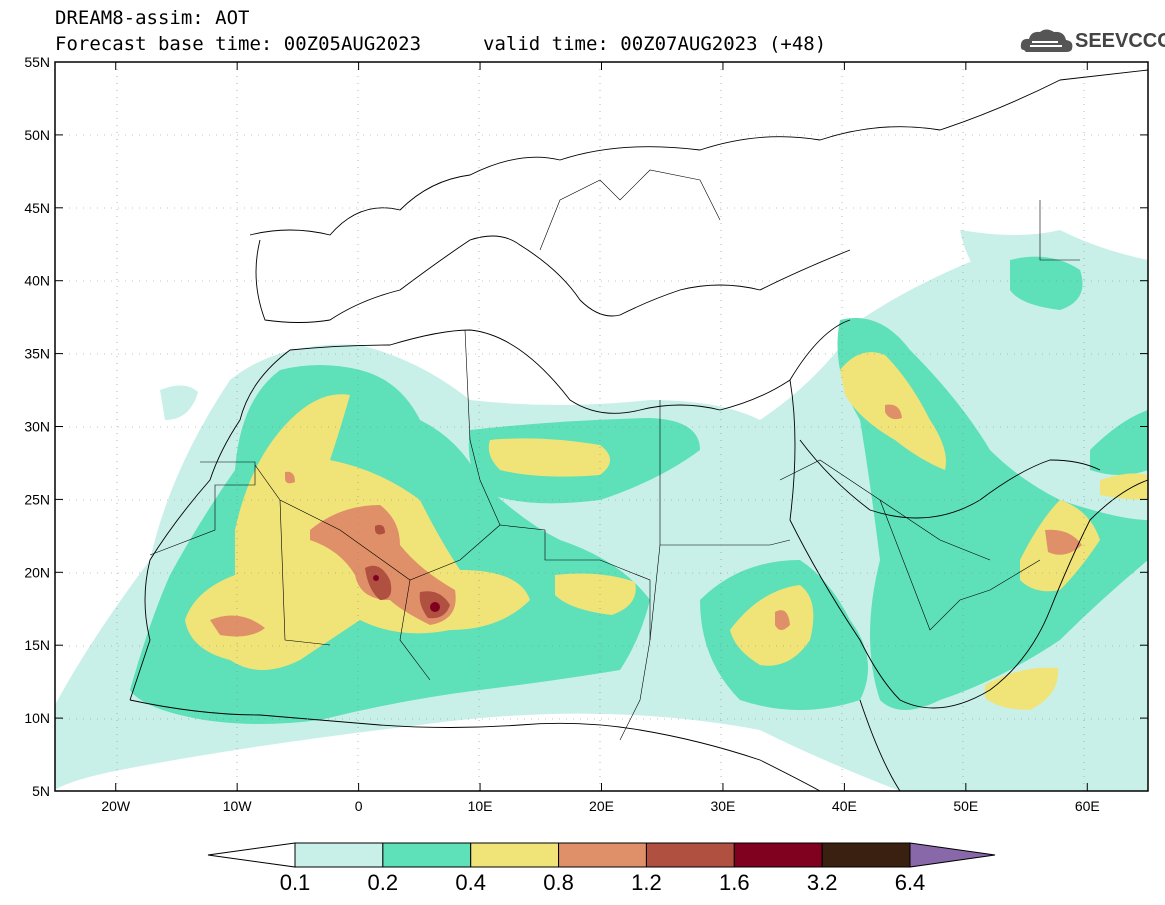 This screenshot has width=1165, height=905. What do you see at coordinates (238, 806) in the screenshot?
I see `x-tick-label: 10W` at bounding box center [238, 806].